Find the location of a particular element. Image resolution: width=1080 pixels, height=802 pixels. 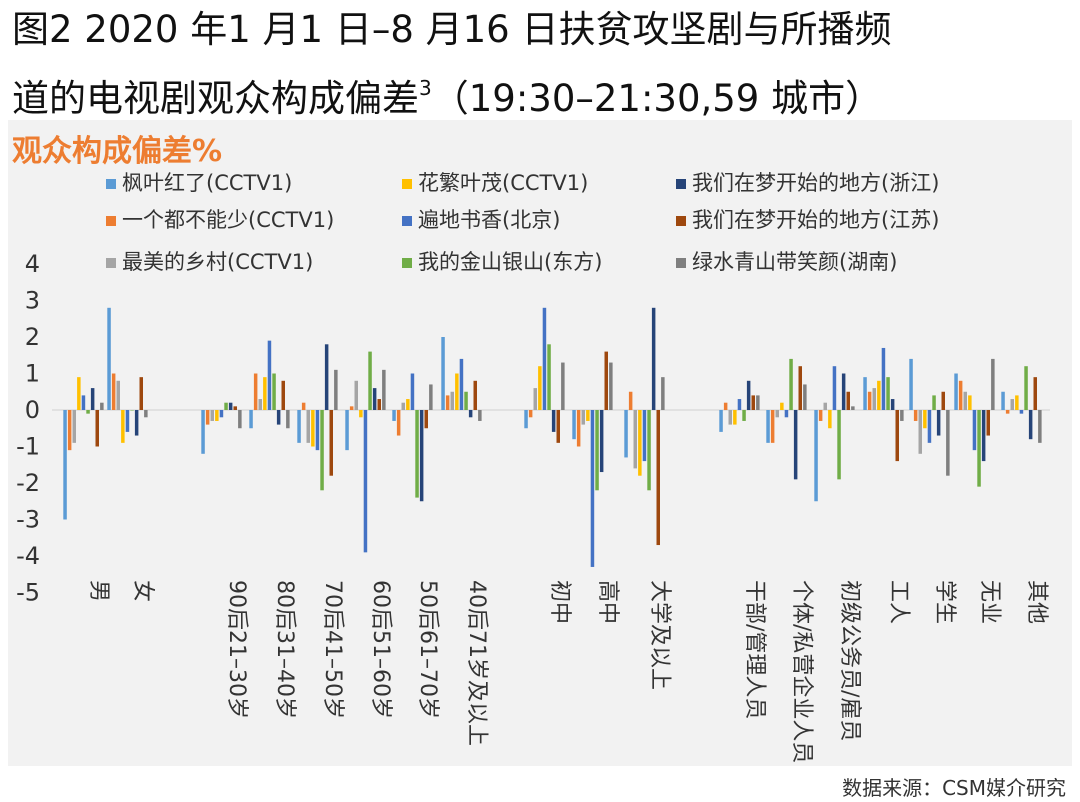

legend-label: 我们在梦开始的地方(江苏) is located at coordinates (815, 220).